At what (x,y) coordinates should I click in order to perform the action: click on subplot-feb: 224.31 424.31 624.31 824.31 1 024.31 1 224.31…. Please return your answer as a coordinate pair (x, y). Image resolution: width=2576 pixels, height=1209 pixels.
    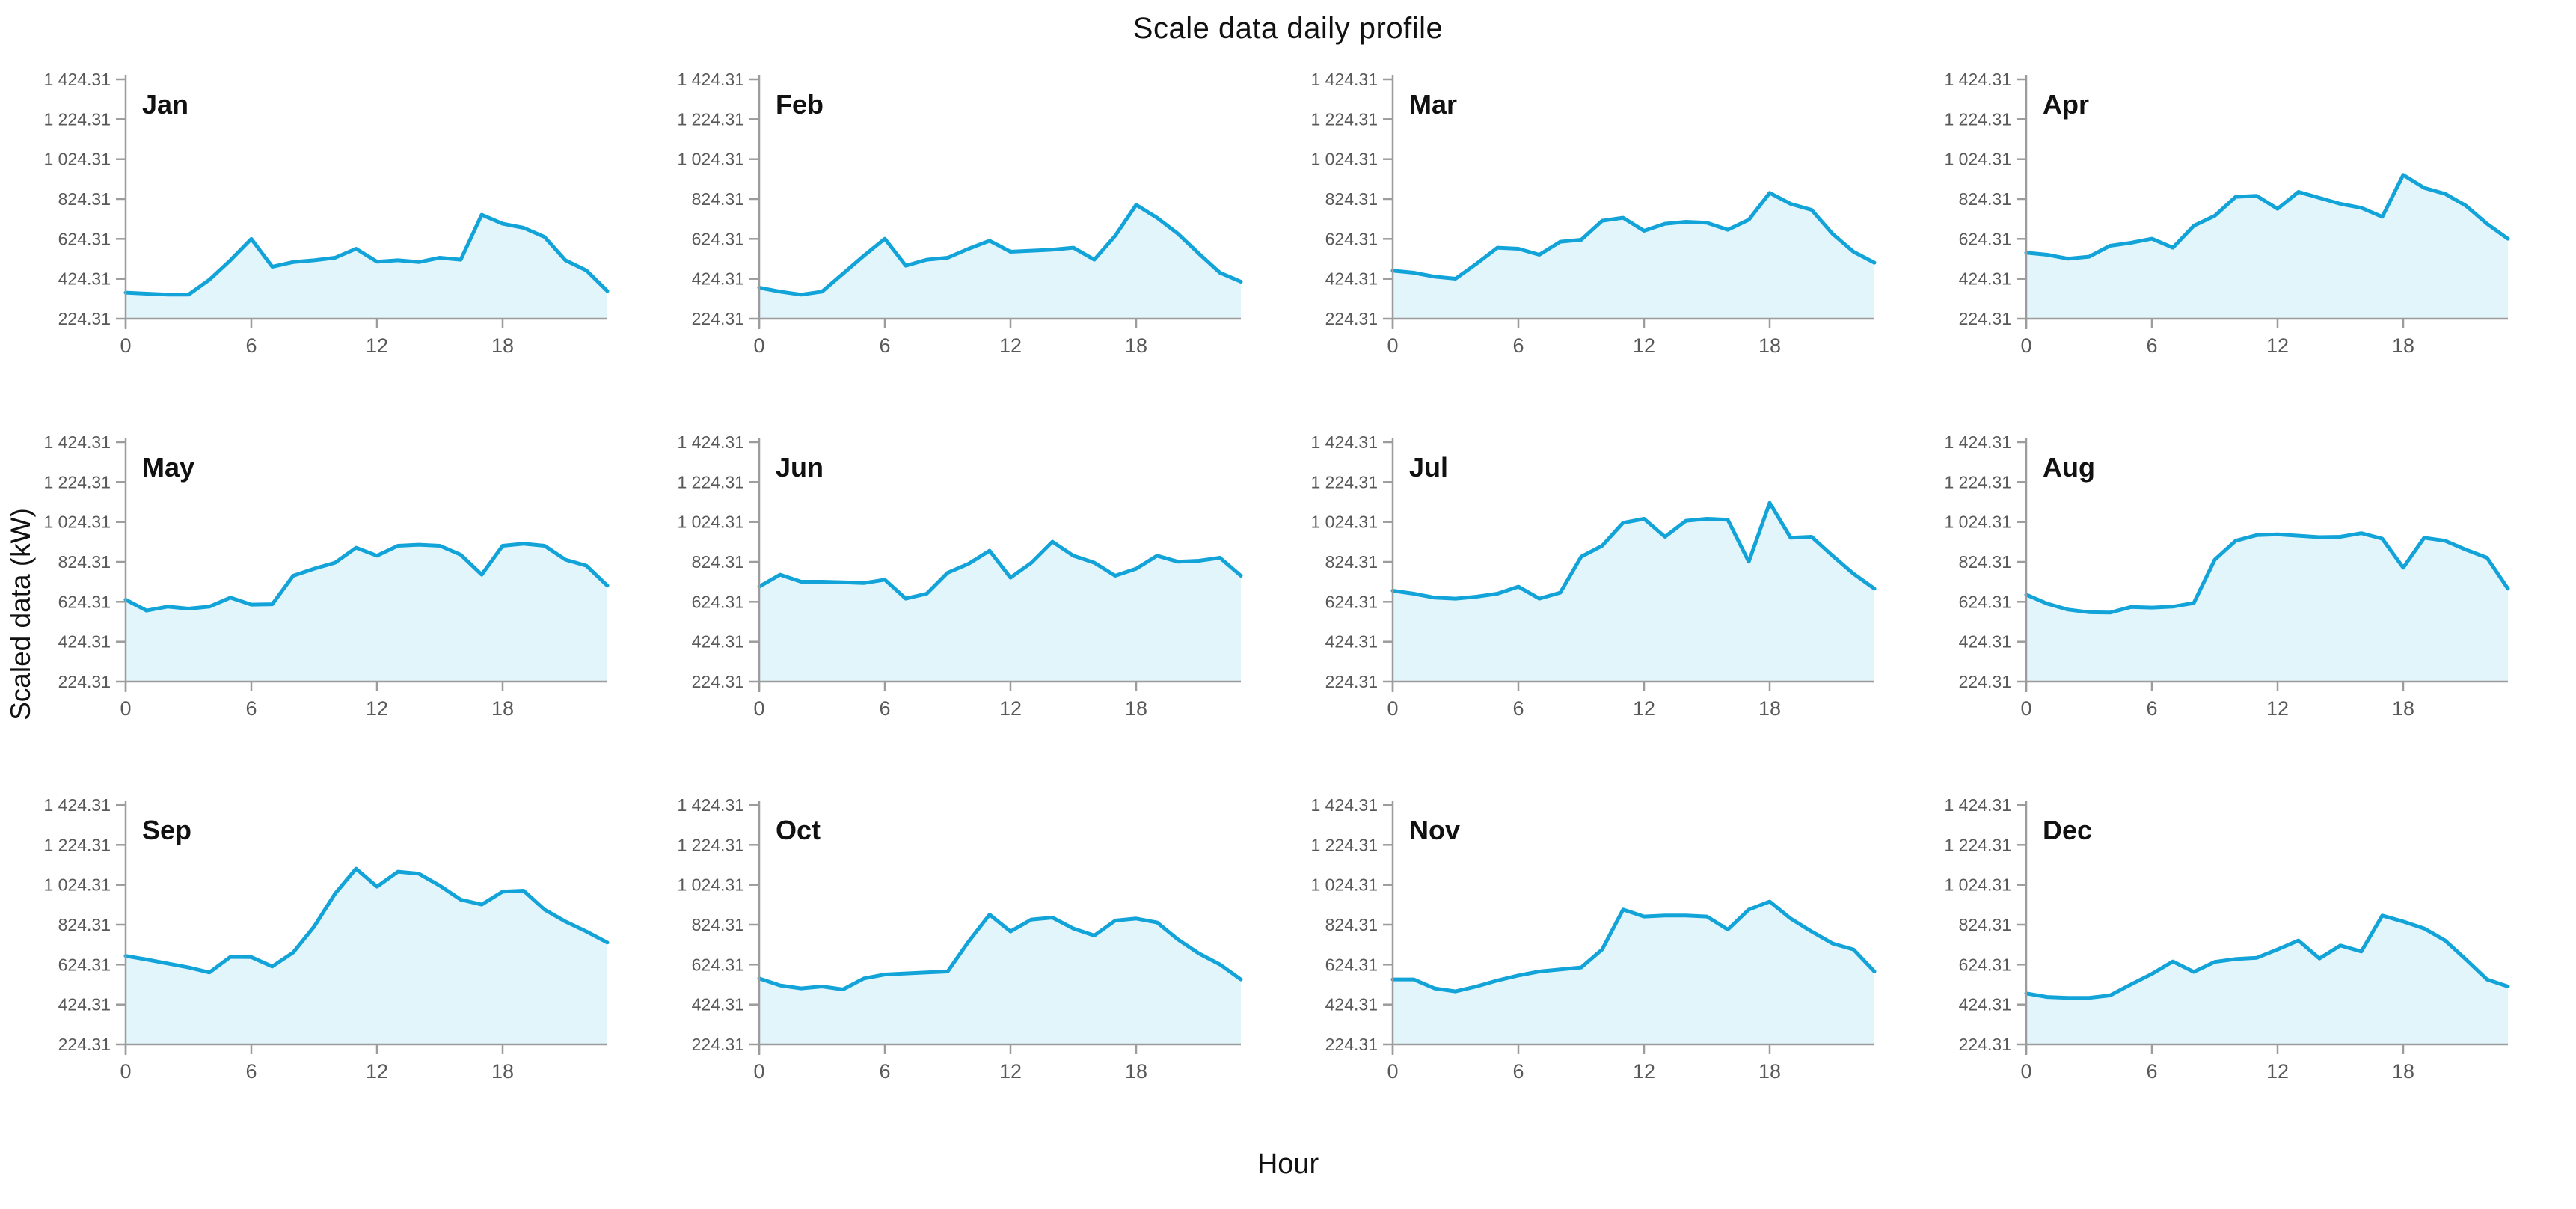
    Looking at the image, I should click on (960, 213).